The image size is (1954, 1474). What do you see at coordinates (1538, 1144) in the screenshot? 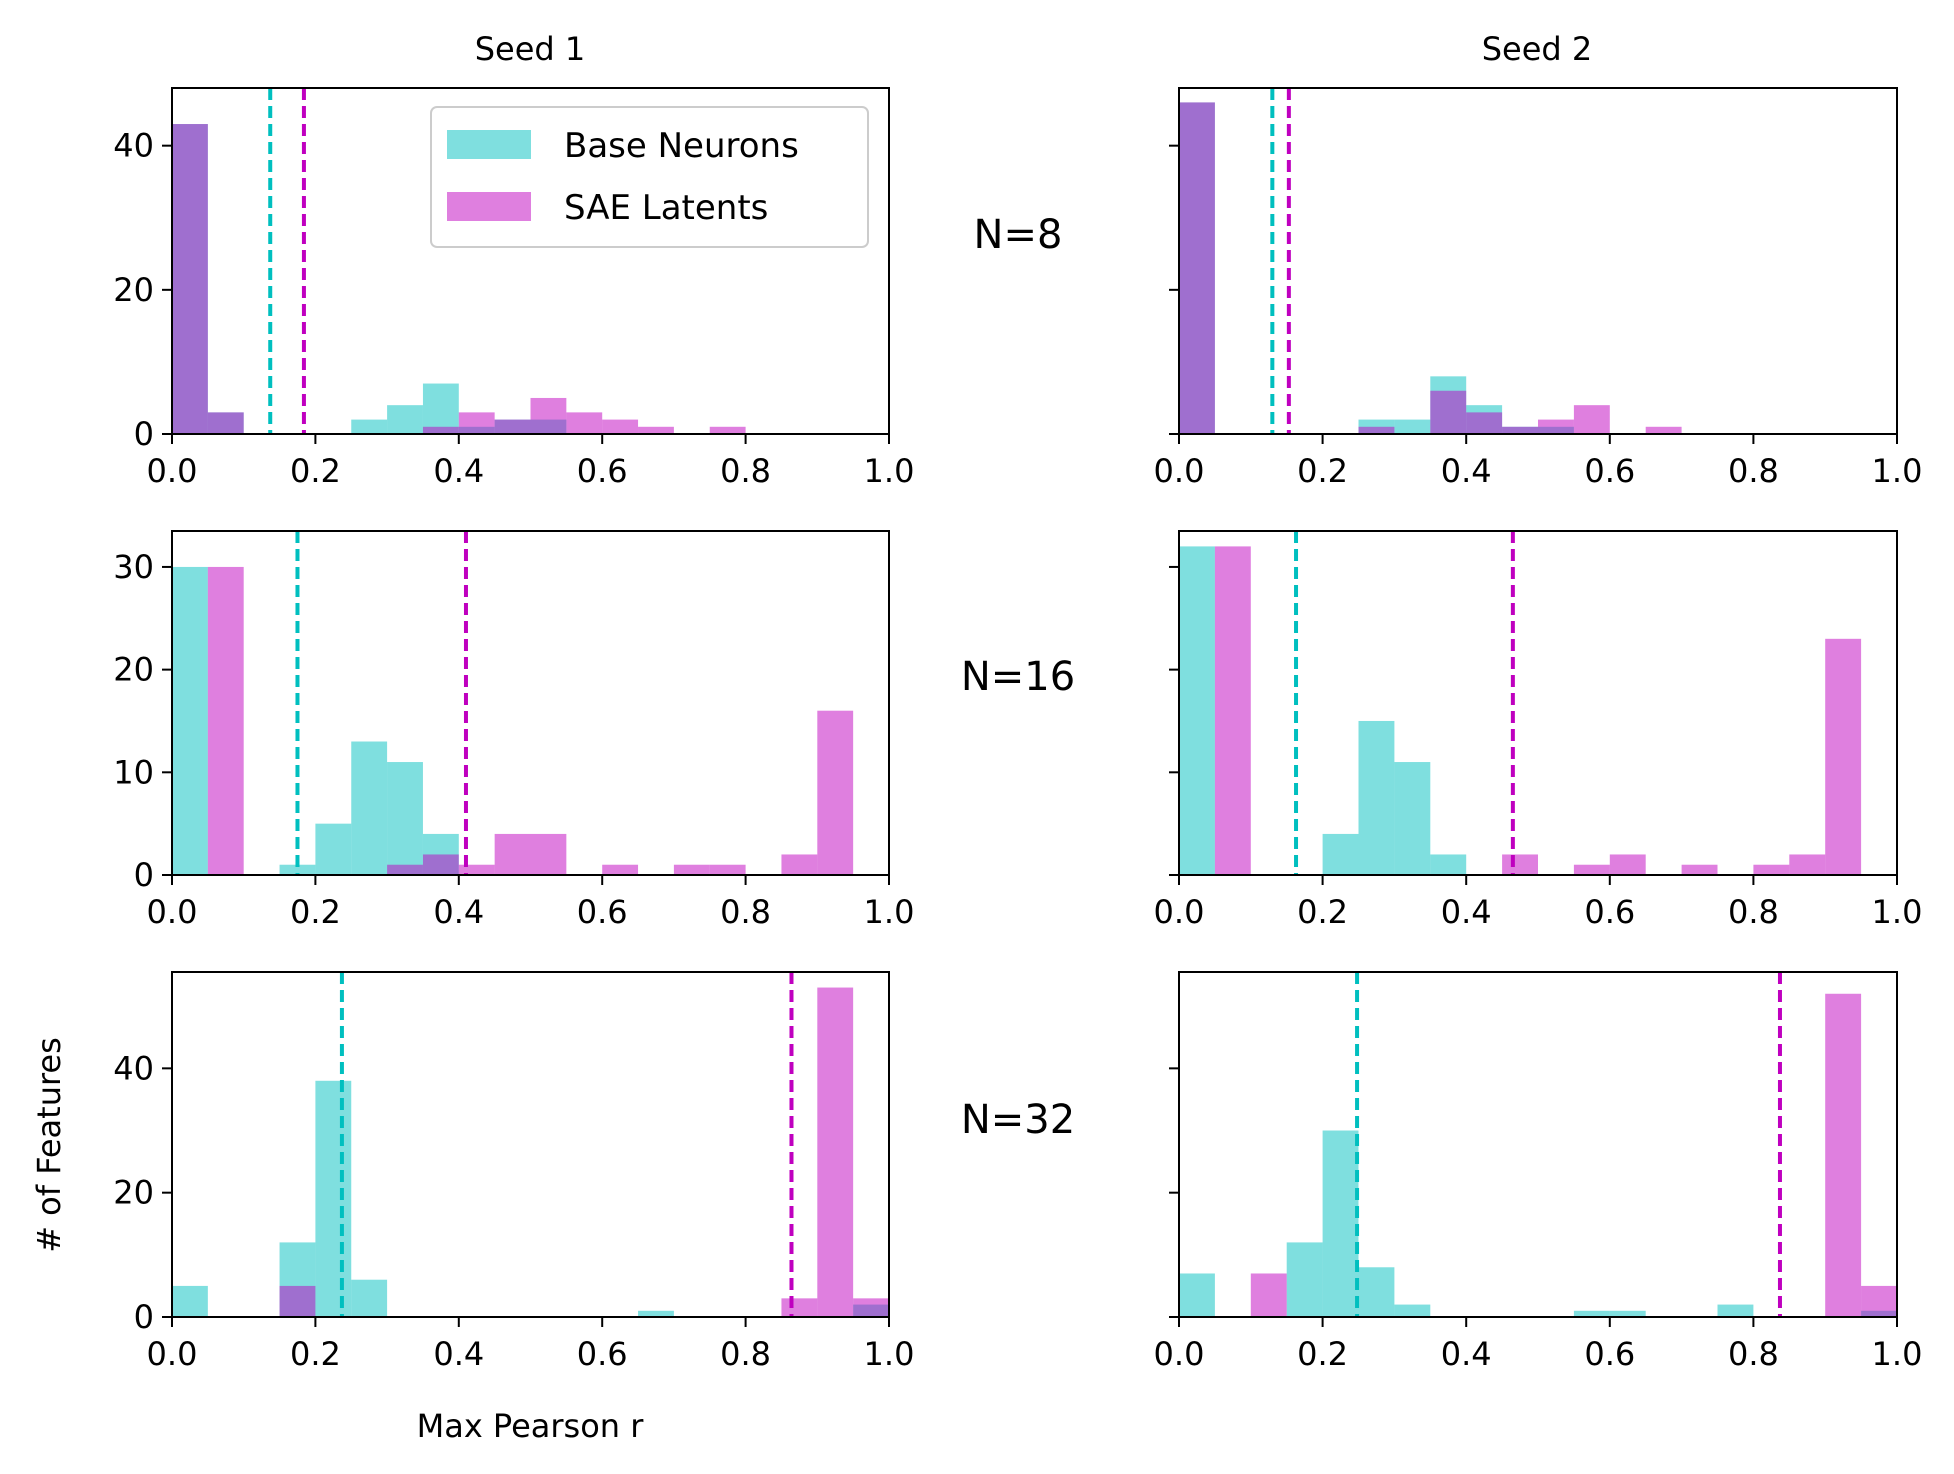
I see `axes-frame-r3c2` at bounding box center [1538, 1144].